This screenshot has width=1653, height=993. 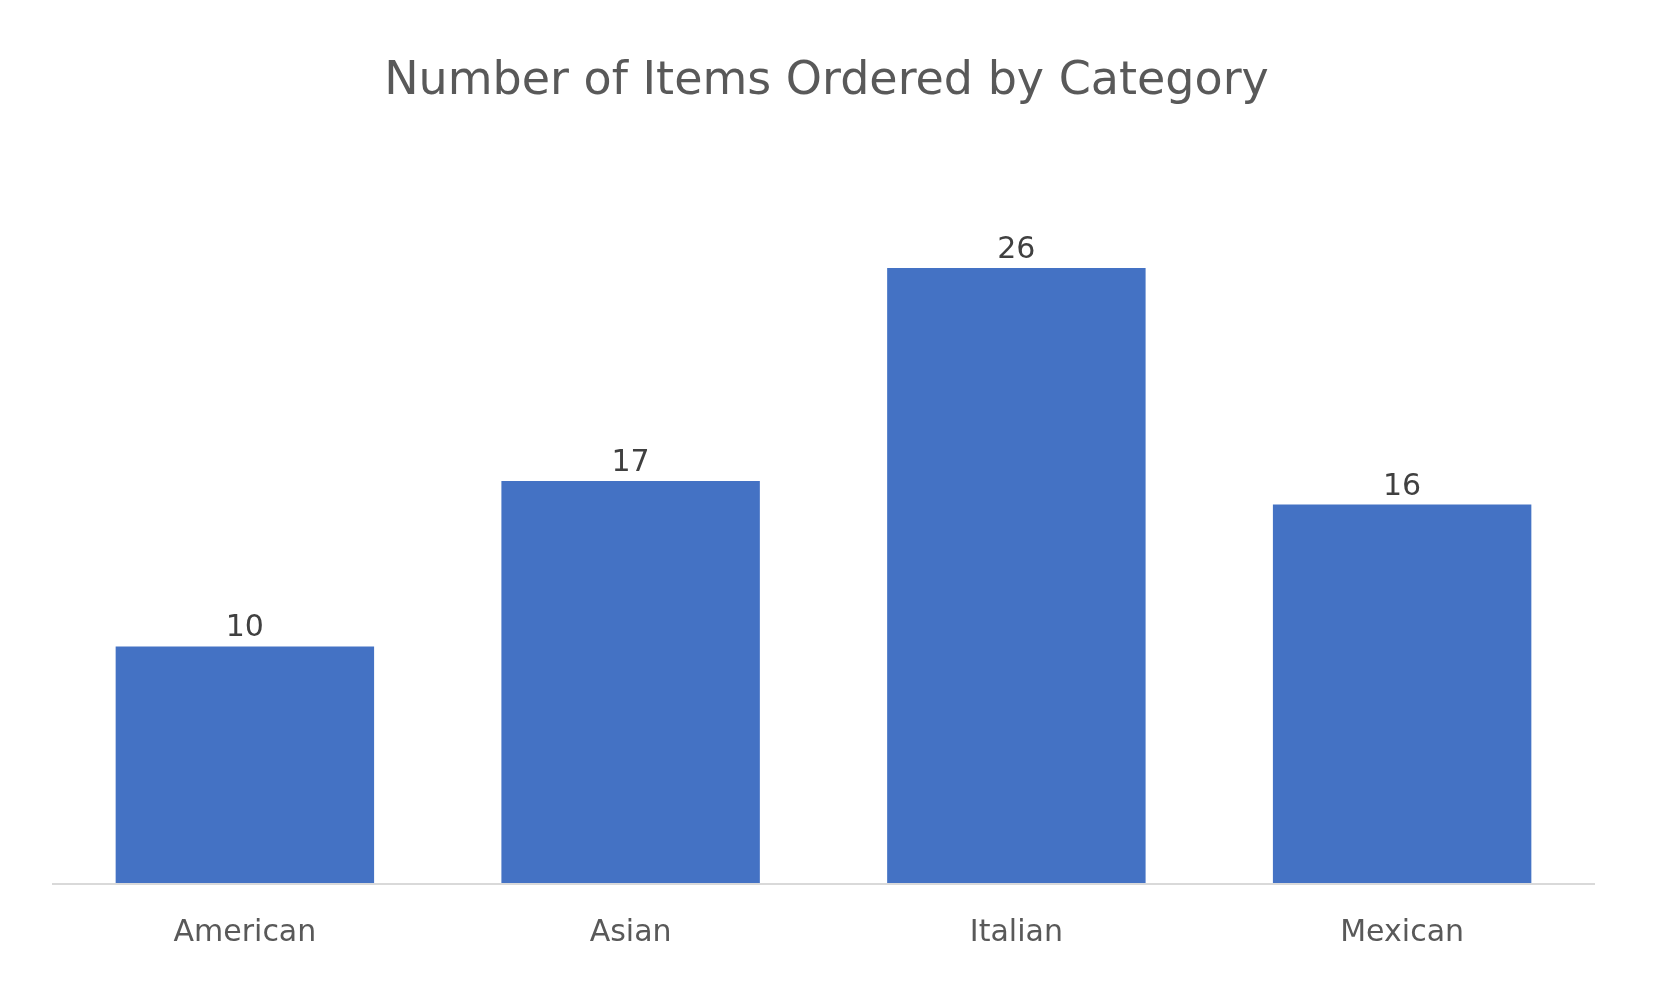 I want to click on x-tick-label: Italian, so click(x=1016, y=930).